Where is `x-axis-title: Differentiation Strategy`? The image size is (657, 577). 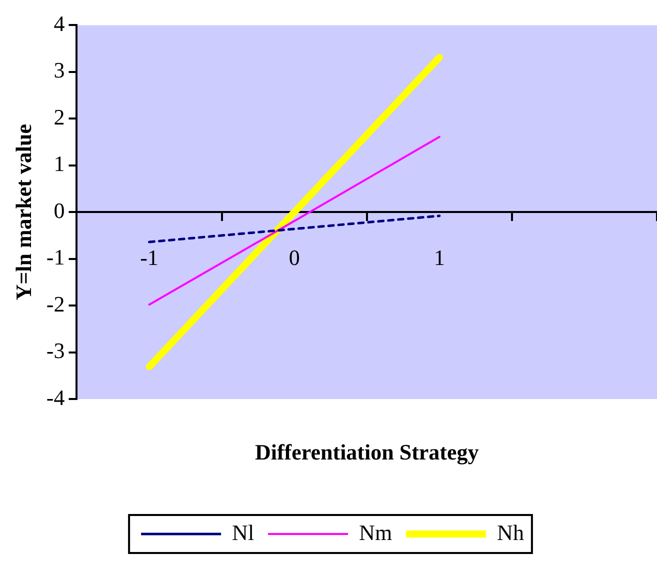
x-axis-title: Differentiation Strategy is located at coordinates (366, 452).